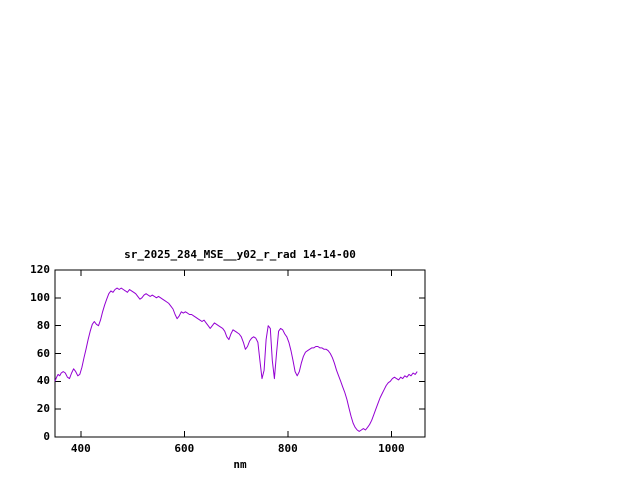 Image resolution: width=640 pixels, height=480 pixels. I want to click on y-tick-label: 0, so click(46, 436).